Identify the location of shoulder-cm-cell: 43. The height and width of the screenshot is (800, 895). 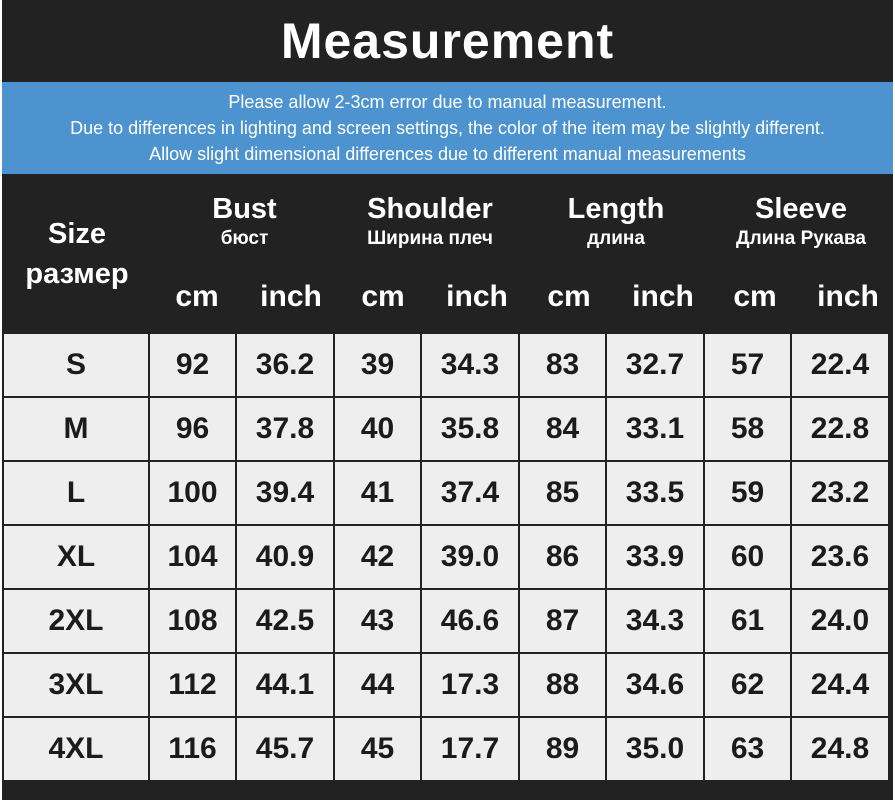
(377, 621).